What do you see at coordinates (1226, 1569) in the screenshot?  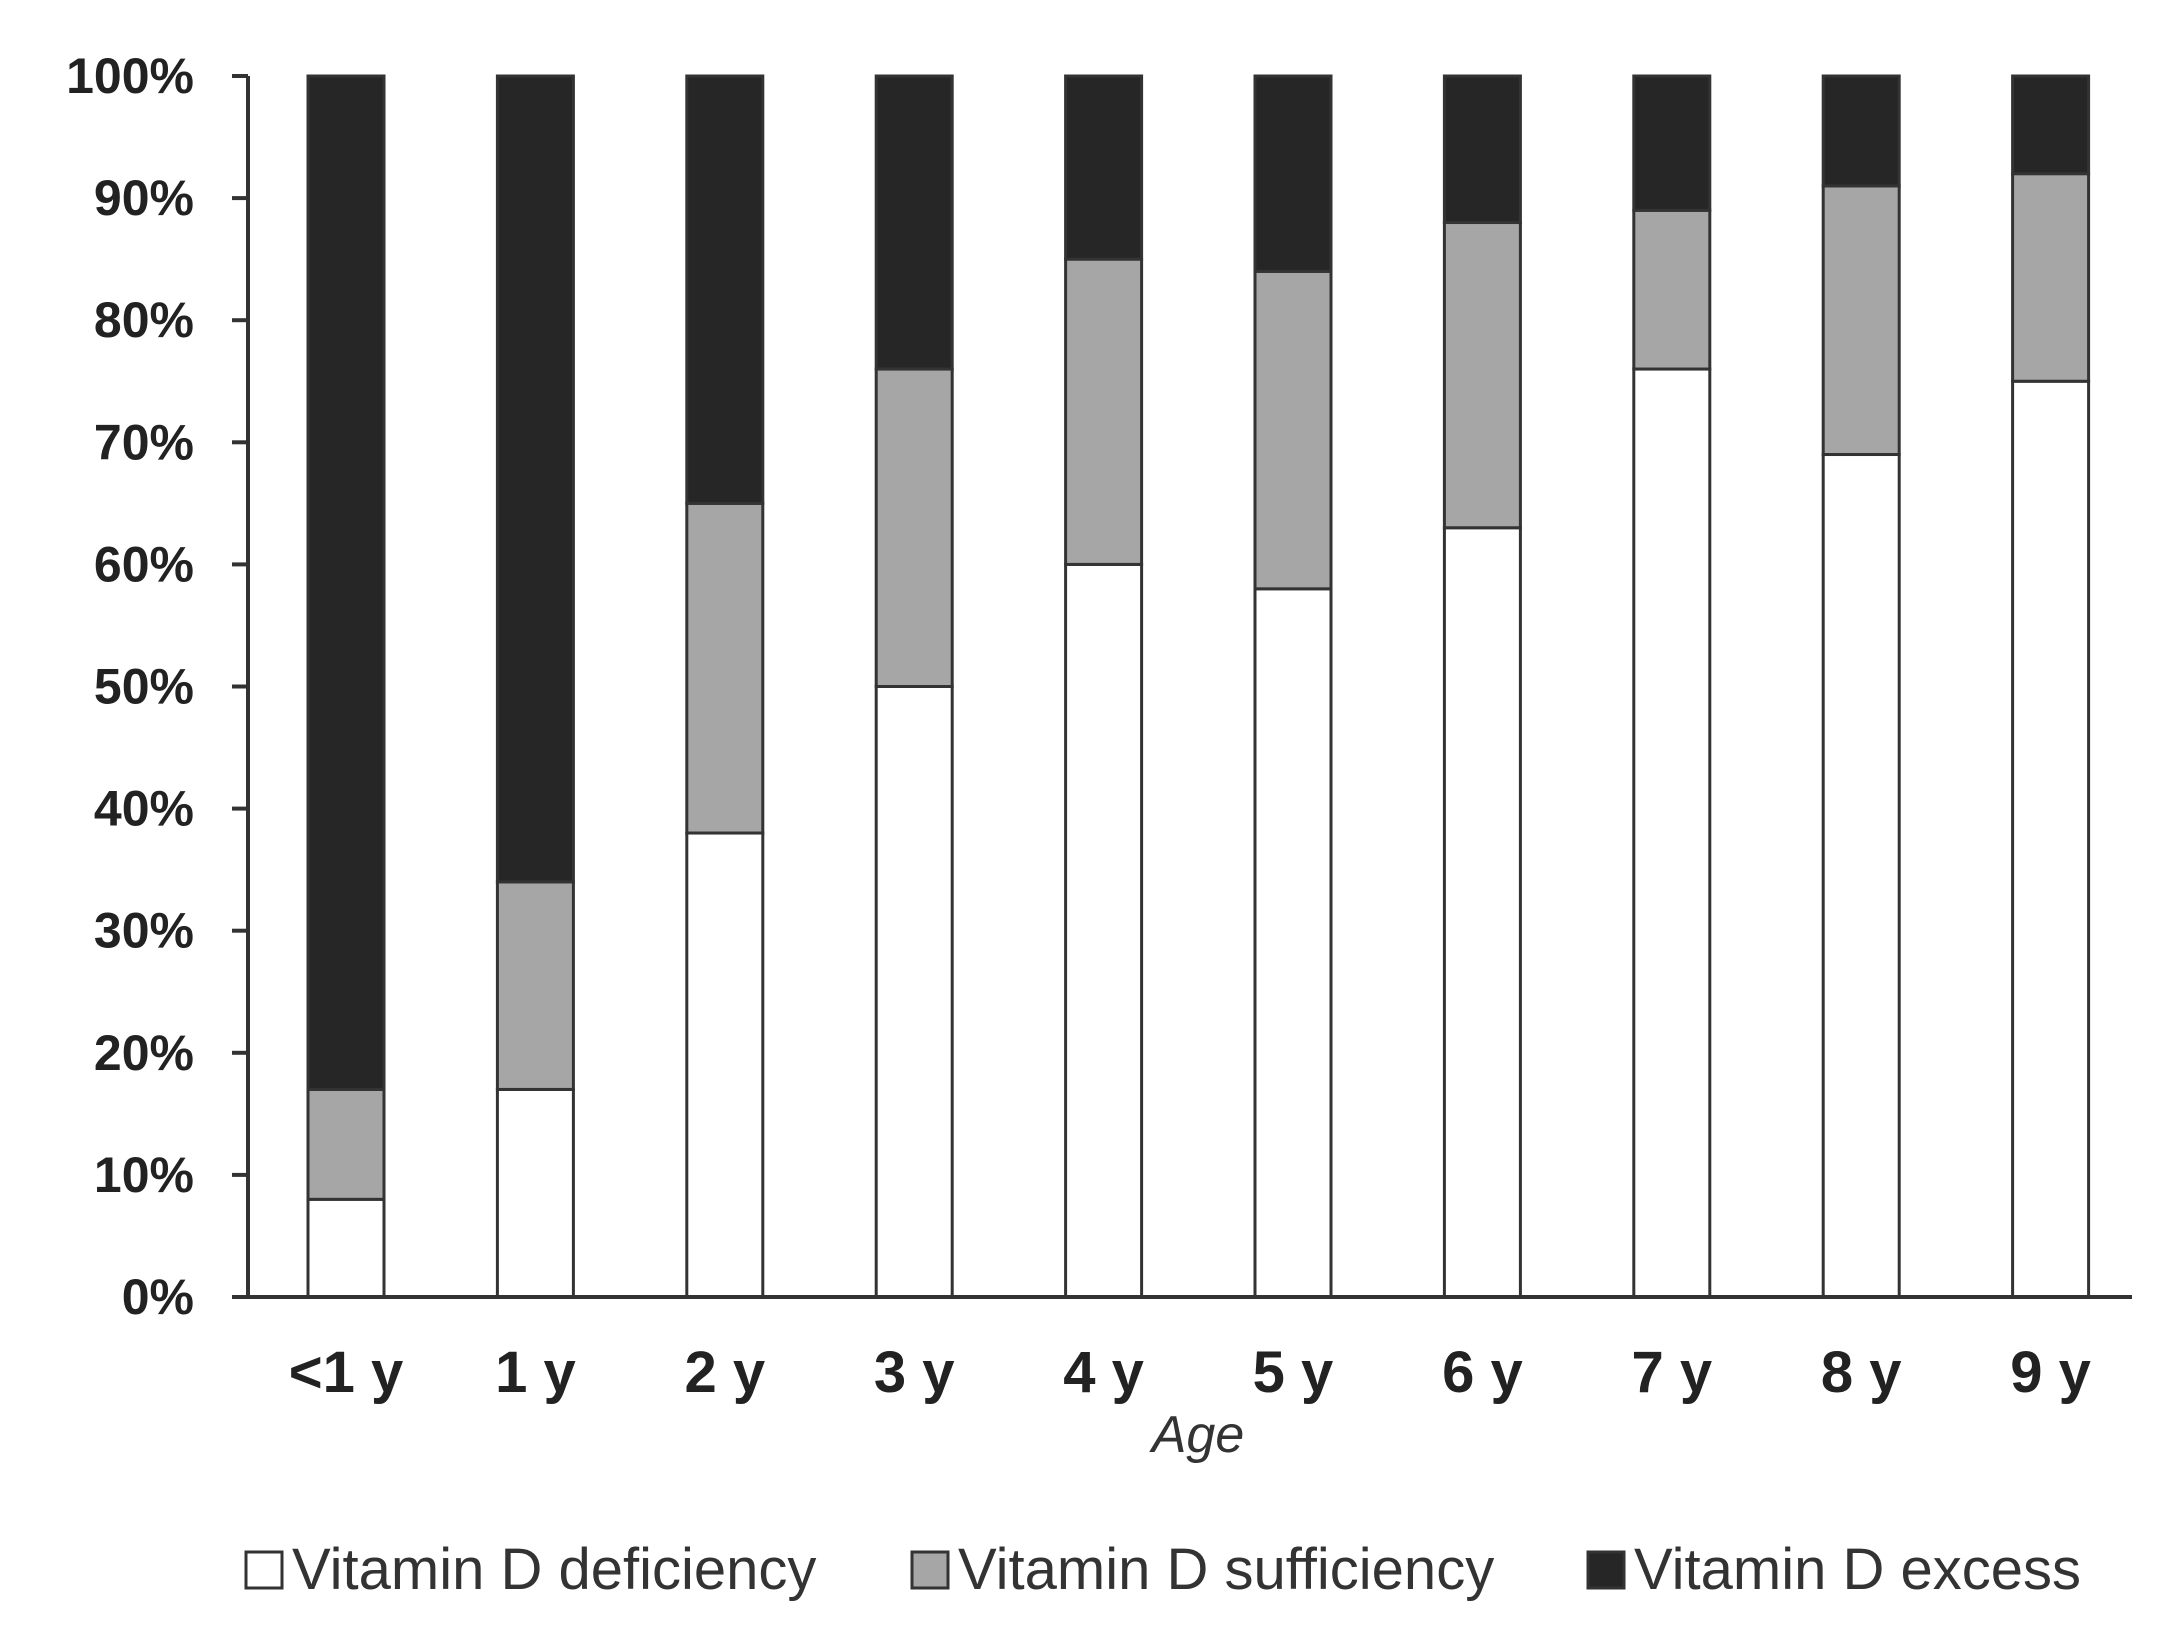 I see `legend-label-sufficiency: Vitamin D sufficiency` at bounding box center [1226, 1569].